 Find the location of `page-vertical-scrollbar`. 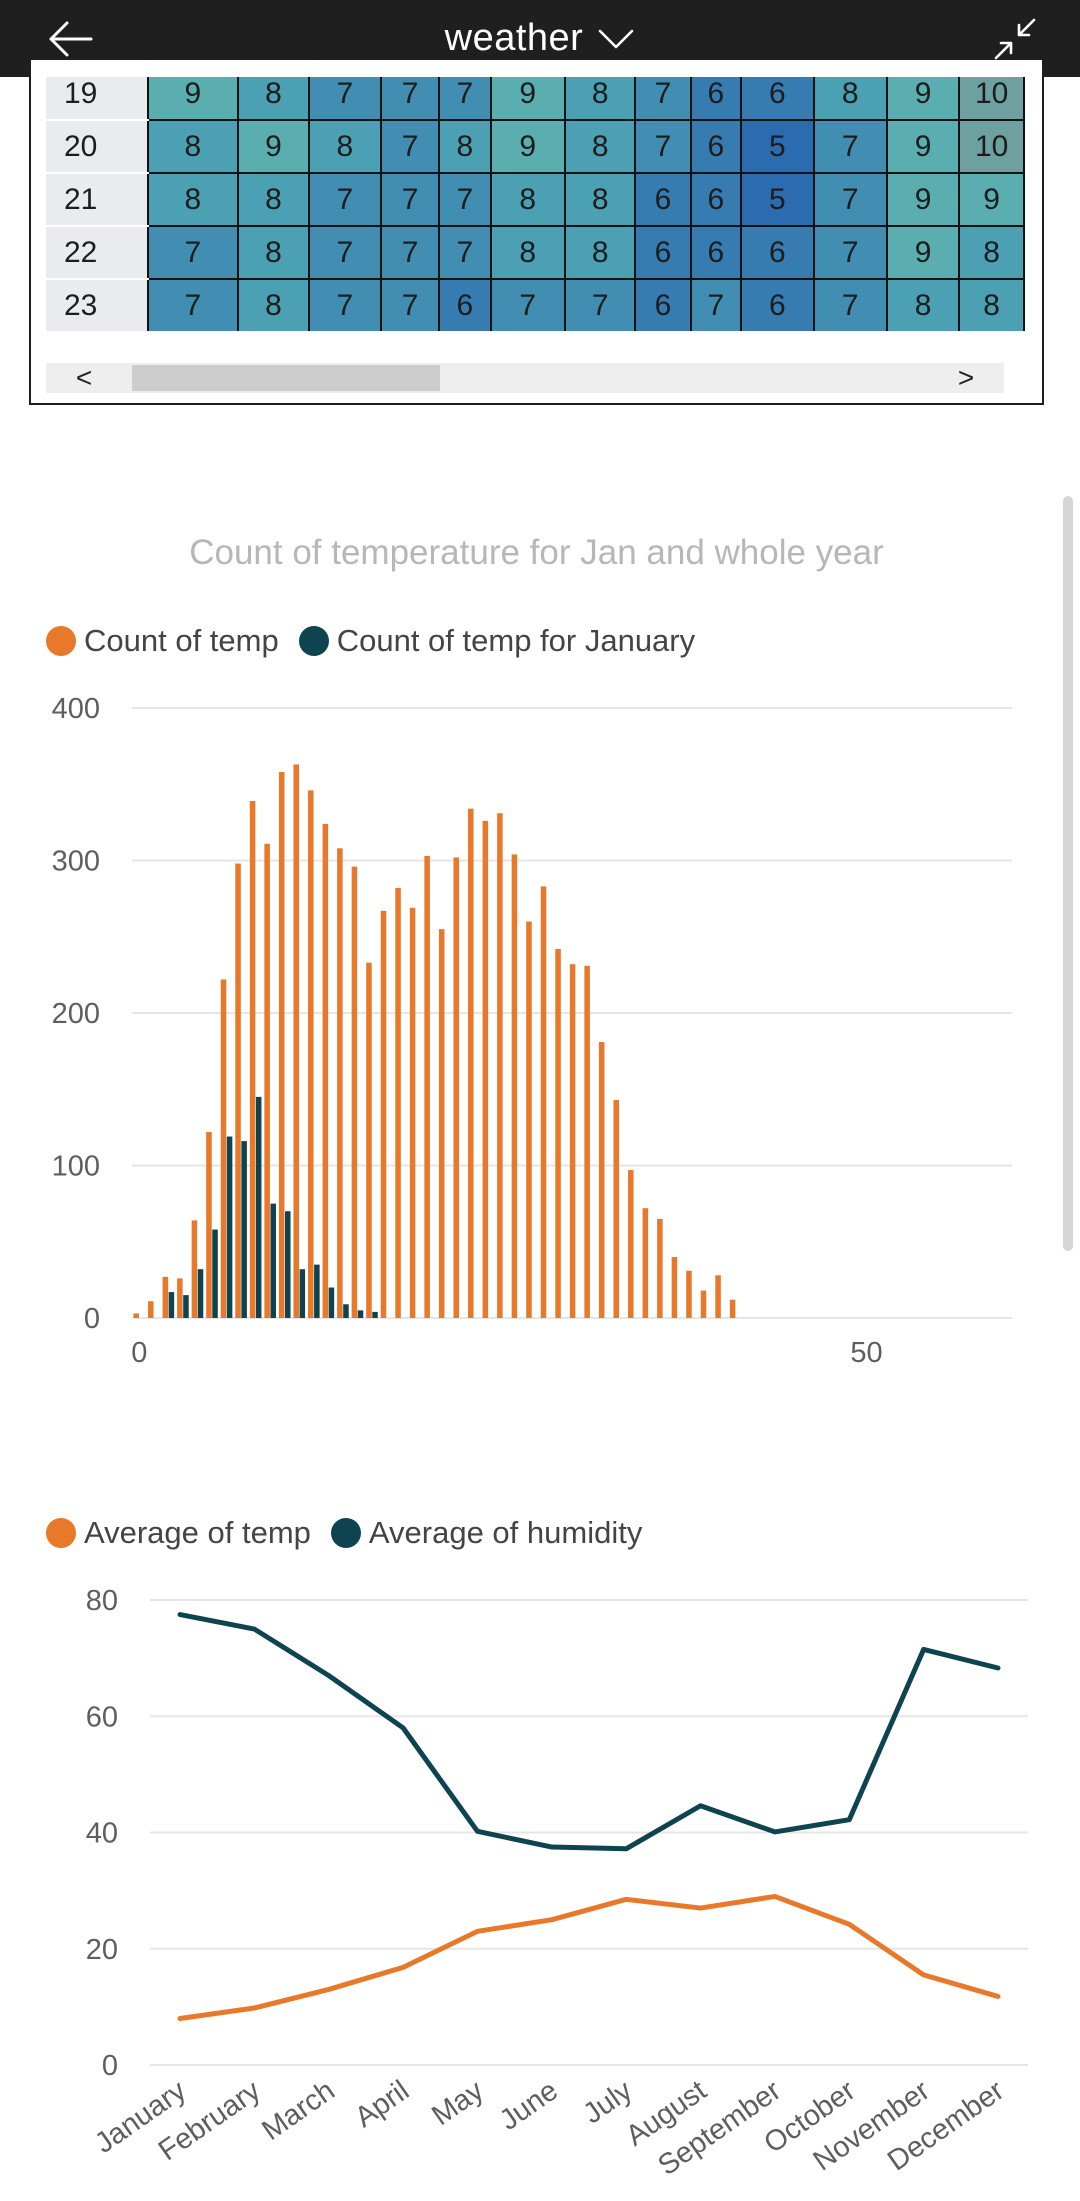

page-vertical-scrollbar is located at coordinates (1068, 873).